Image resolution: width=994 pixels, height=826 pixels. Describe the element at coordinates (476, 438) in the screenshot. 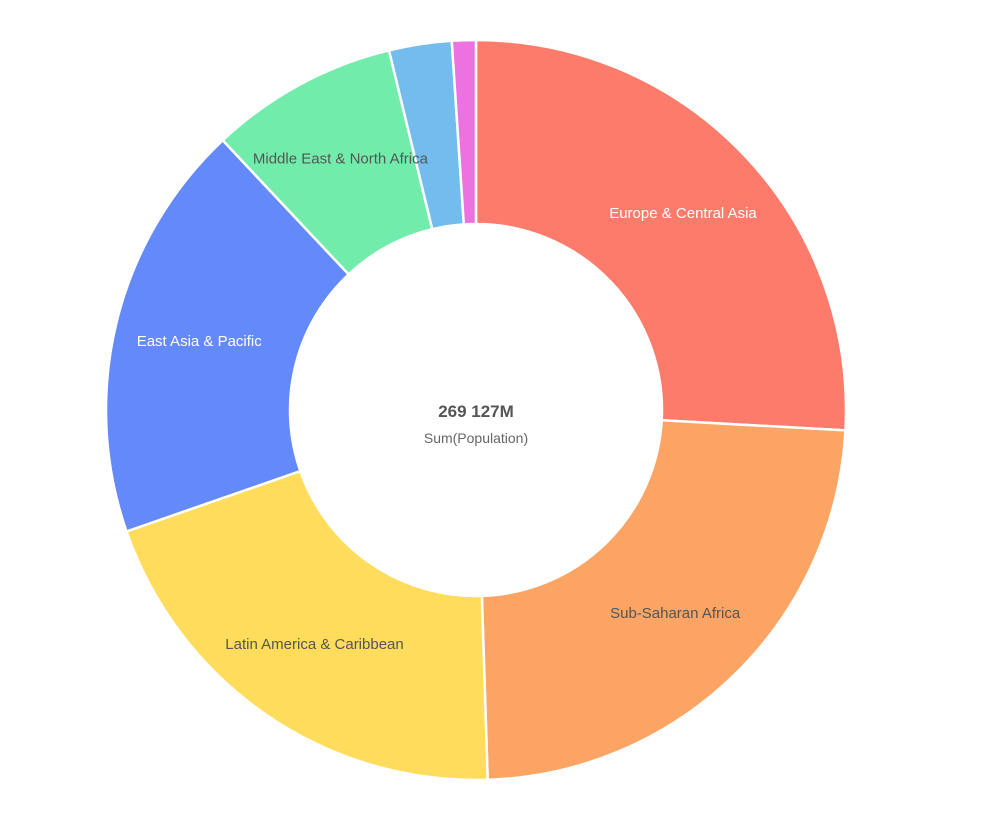

I see `center-measure-caption: Sum(Population)` at that location.